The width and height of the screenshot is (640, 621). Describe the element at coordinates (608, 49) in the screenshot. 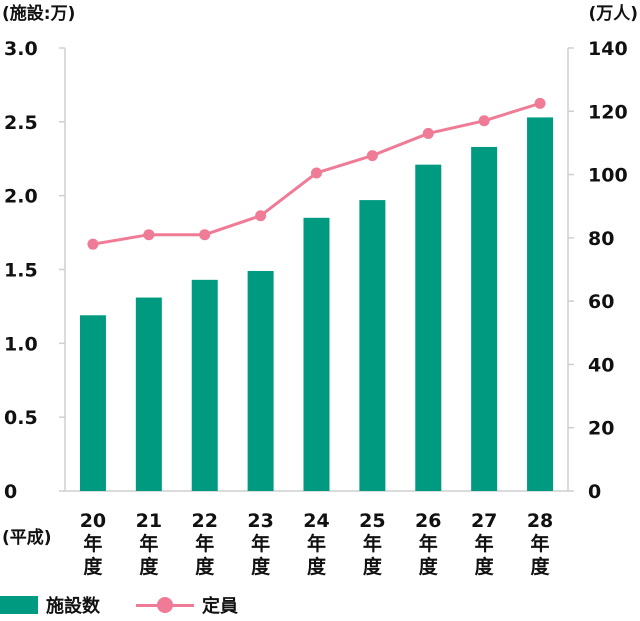

I see `right-tick-label: 140` at that location.